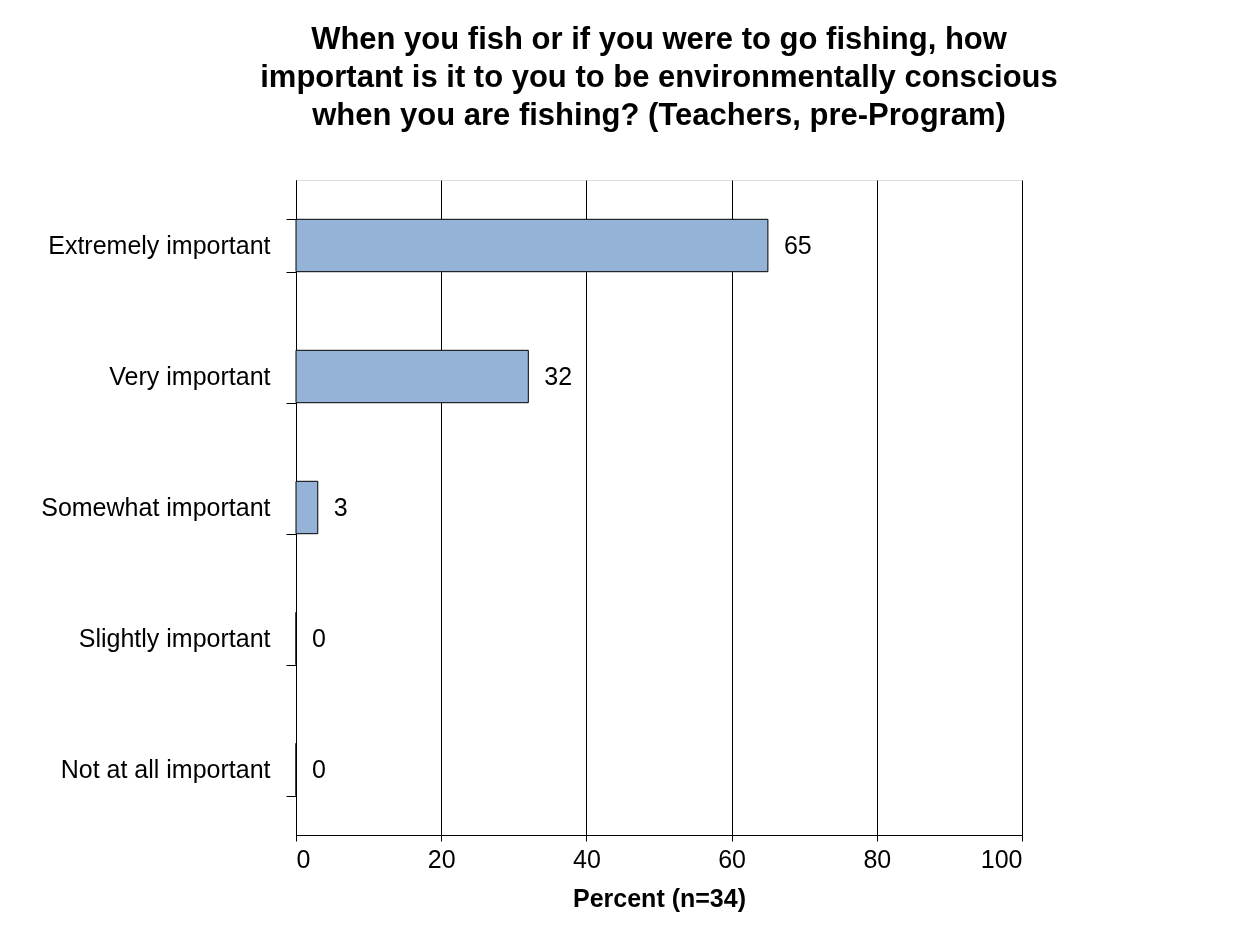 The image size is (1253, 949). Describe the element at coordinates (190, 376) in the screenshot. I see `y-tick-label: Very important` at that location.